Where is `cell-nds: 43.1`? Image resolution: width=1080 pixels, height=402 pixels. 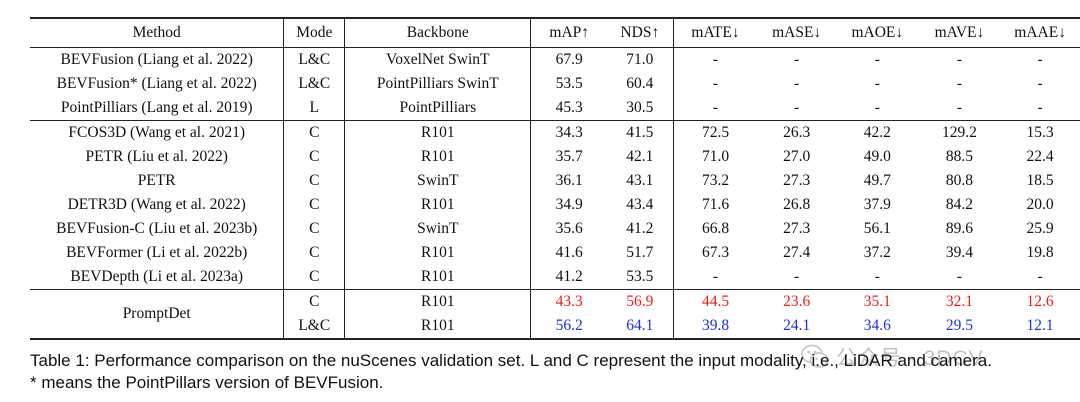
cell-nds: 43.1 is located at coordinates (640, 180).